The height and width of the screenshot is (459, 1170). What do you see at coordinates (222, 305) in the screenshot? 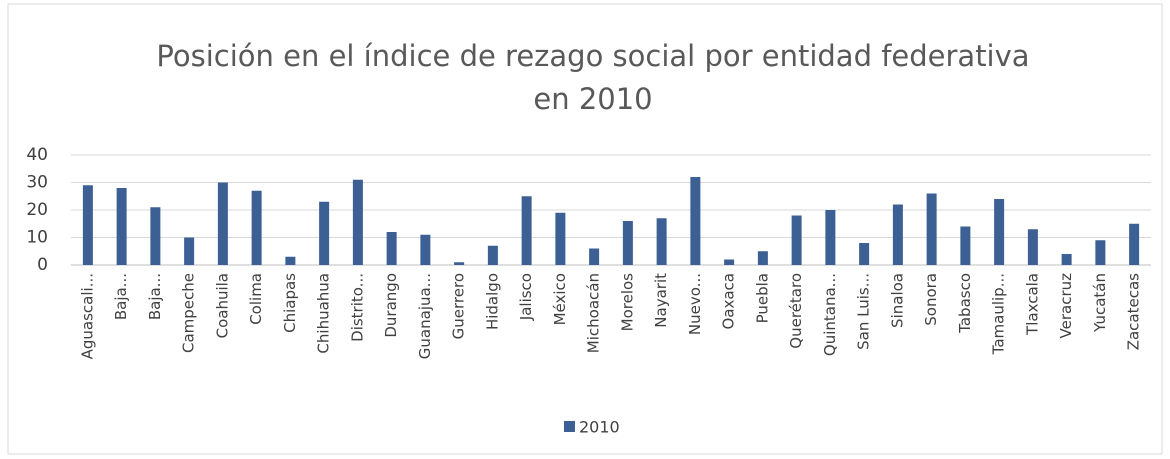
I see `x-tick-label: Coahuila` at bounding box center [222, 305].